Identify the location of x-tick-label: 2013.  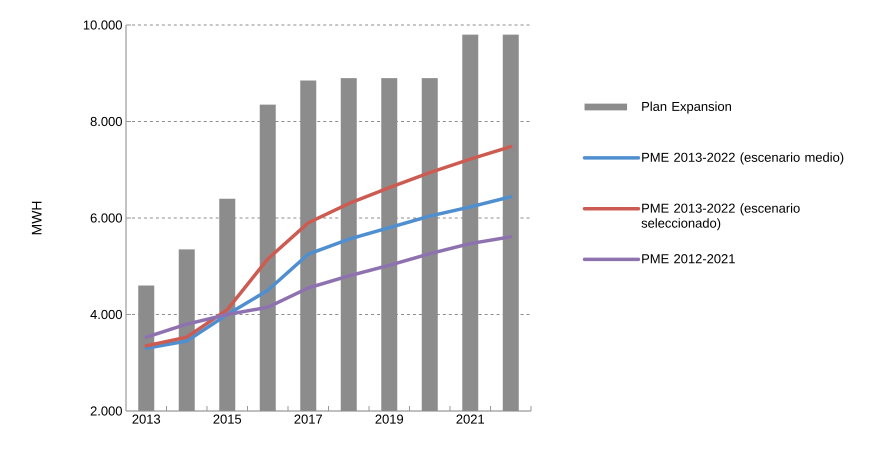
(146, 419).